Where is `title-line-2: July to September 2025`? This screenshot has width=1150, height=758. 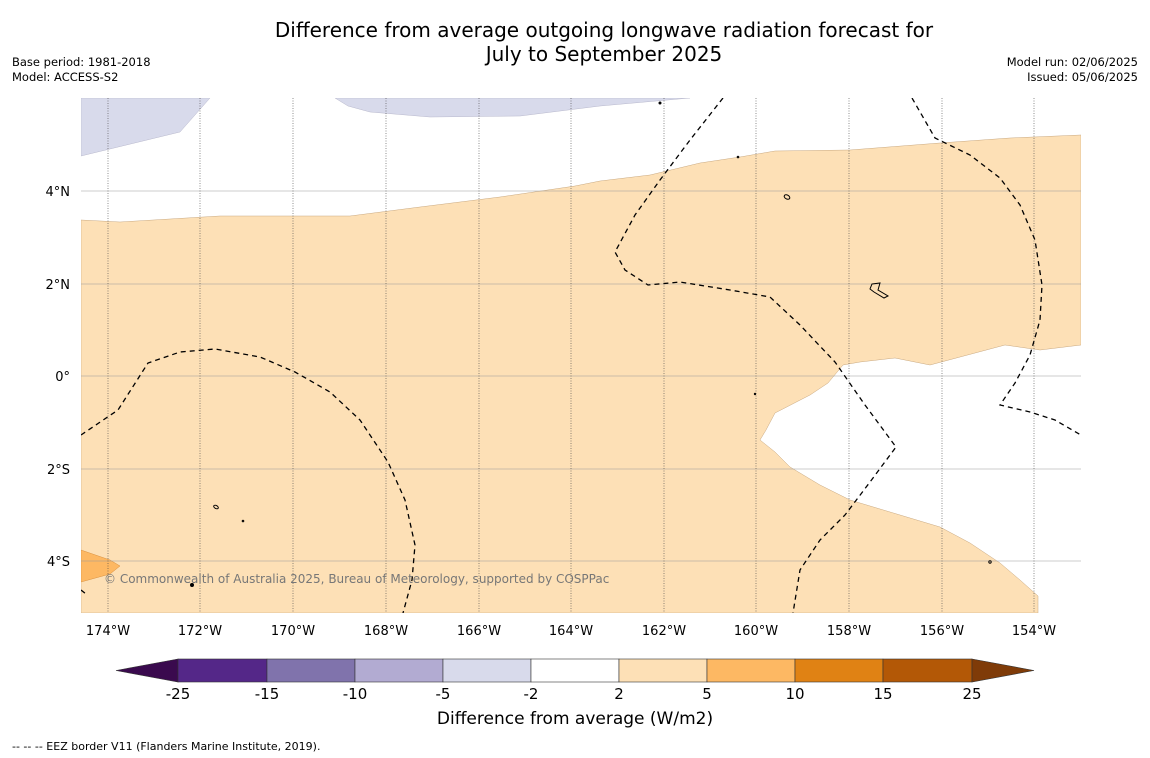
title-line-2: July to September 2025 is located at coordinates (604, 54).